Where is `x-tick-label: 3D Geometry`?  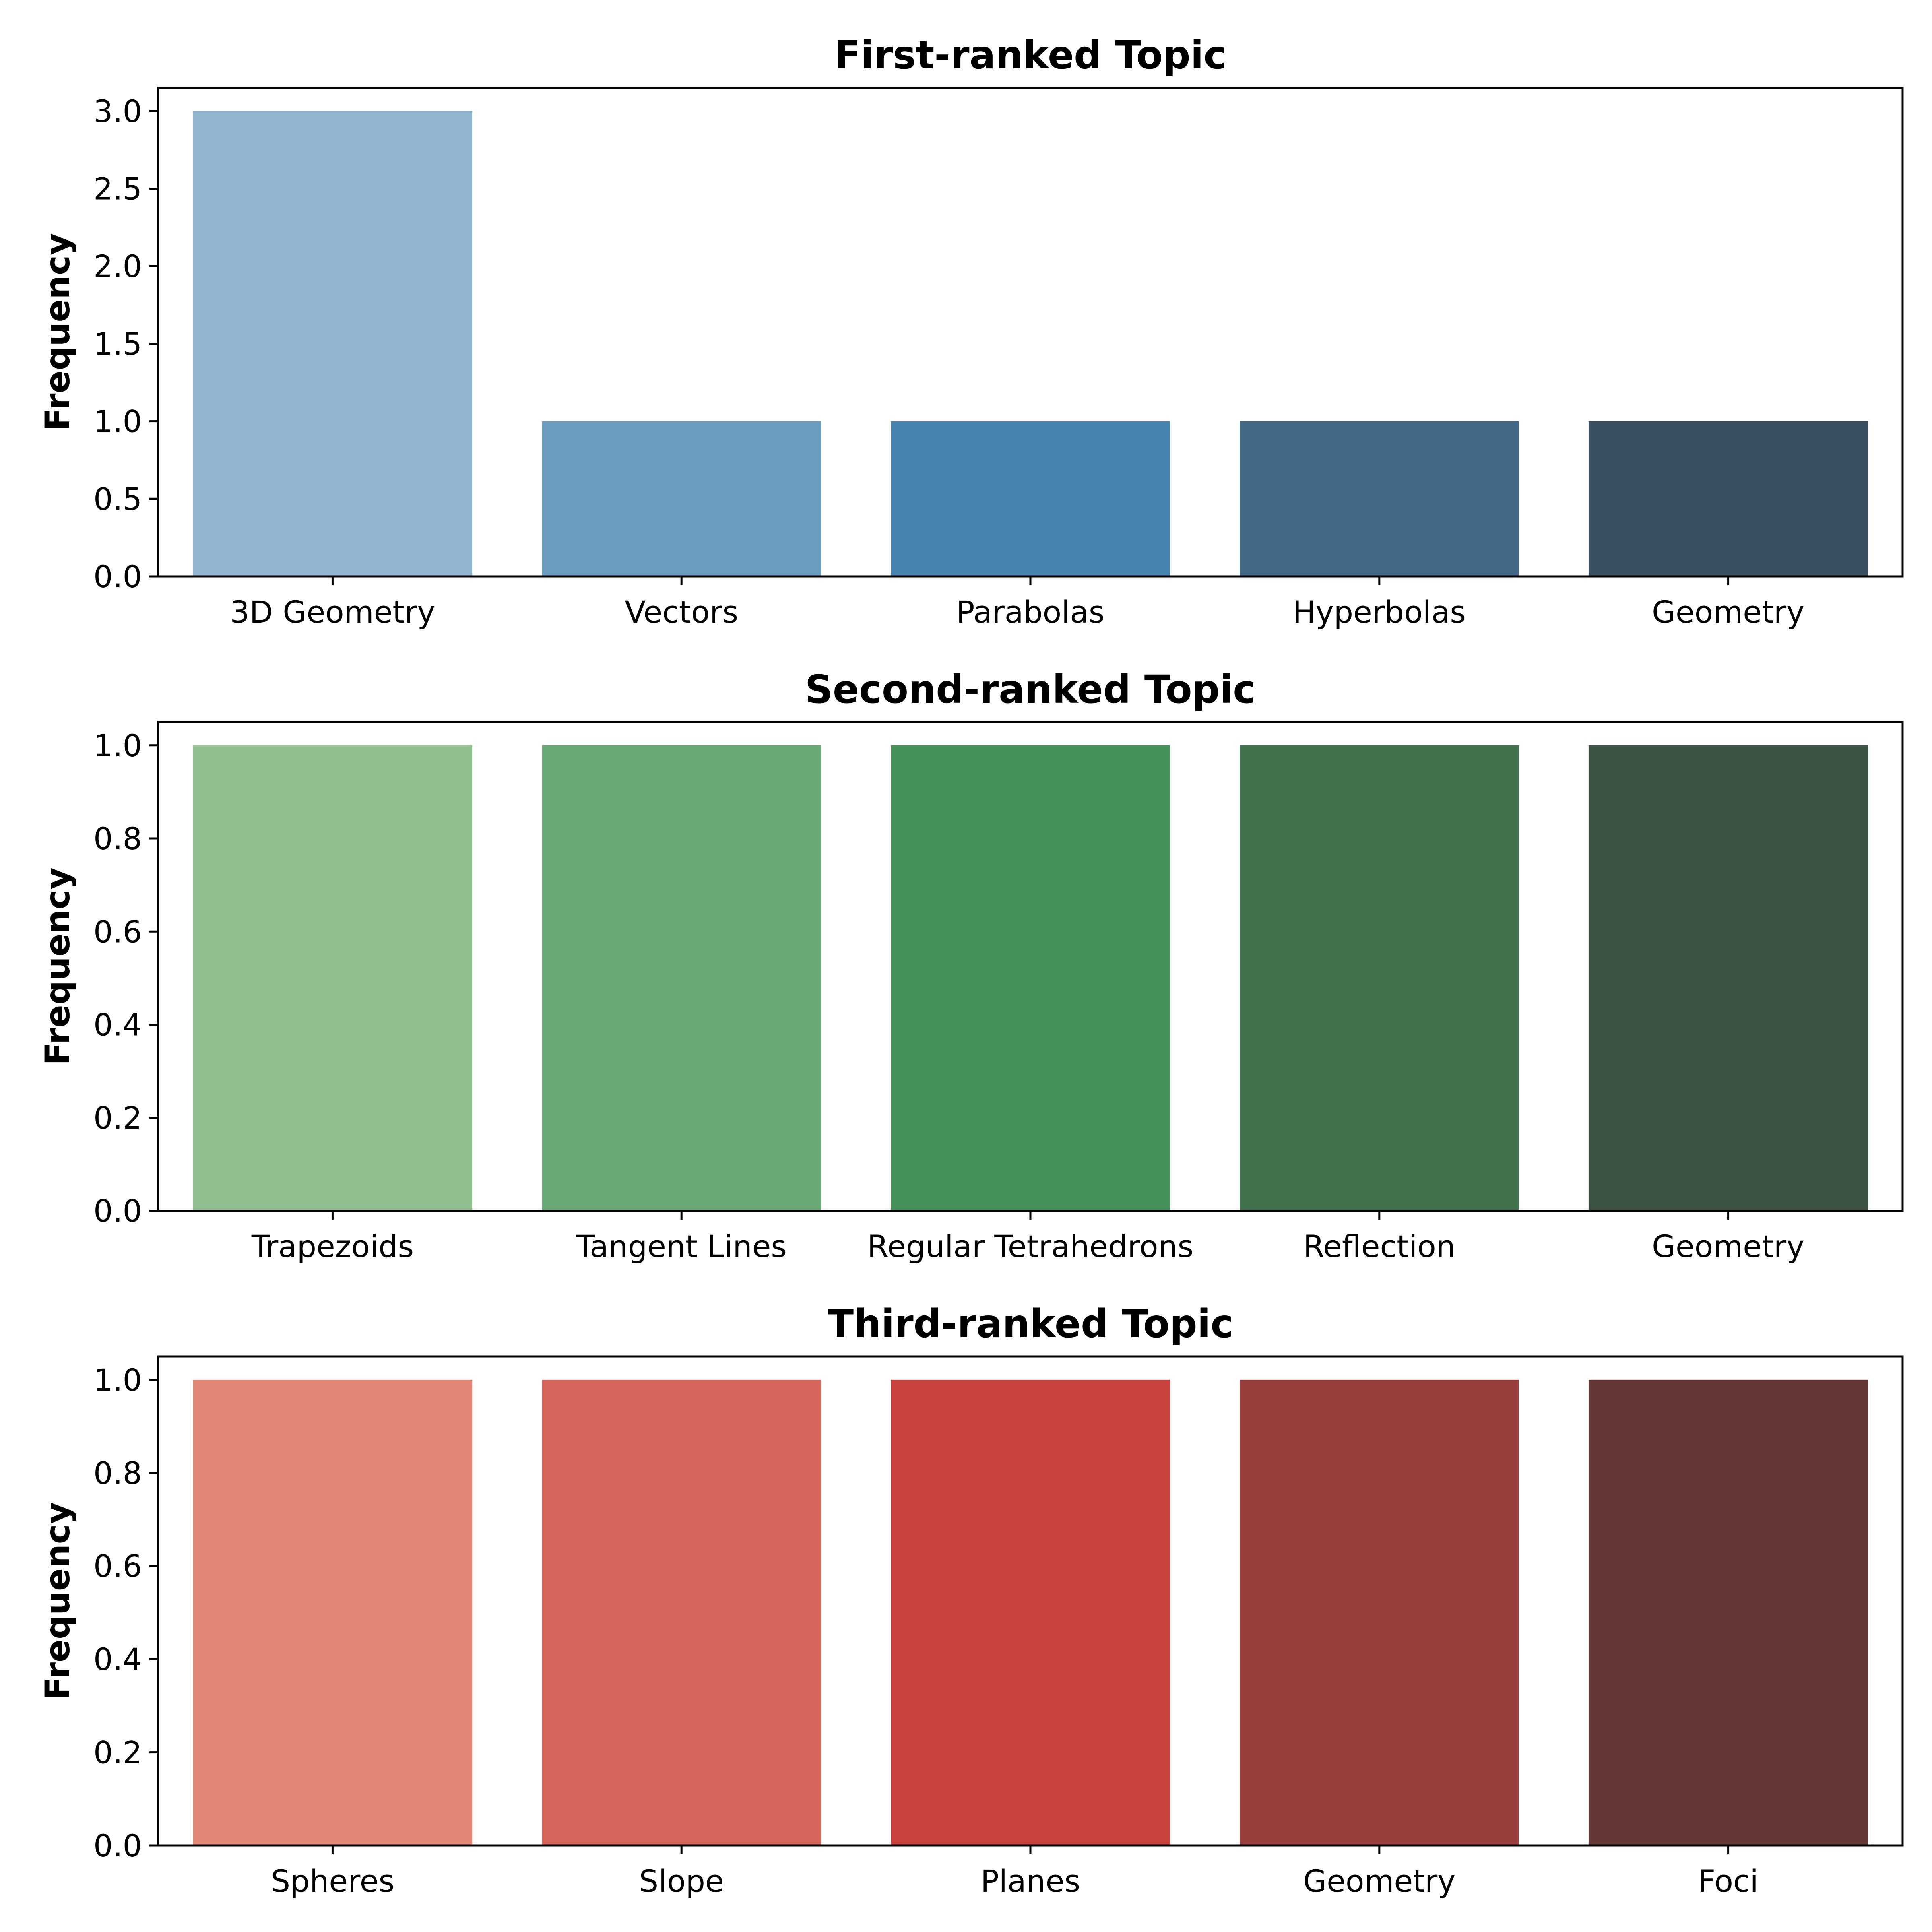 x-tick-label: 3D Geometry is located at coordinates (332, 612).